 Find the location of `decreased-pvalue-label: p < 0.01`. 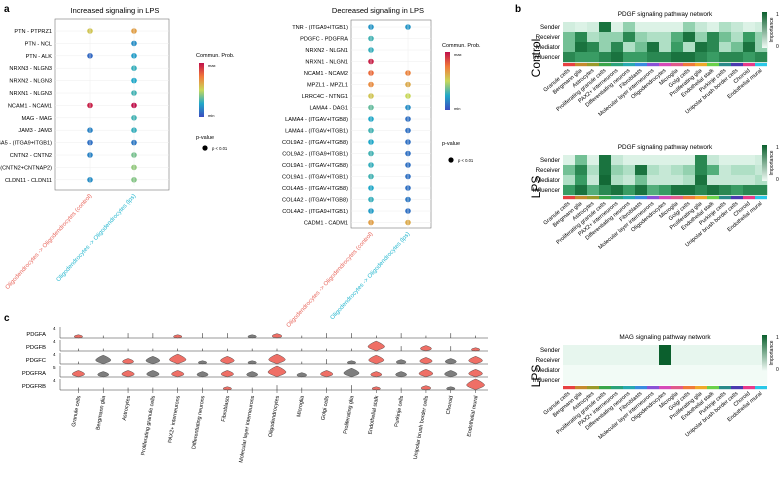

decreased-pvalue-label: p < 0.01 is located at coordinates (466, 160).